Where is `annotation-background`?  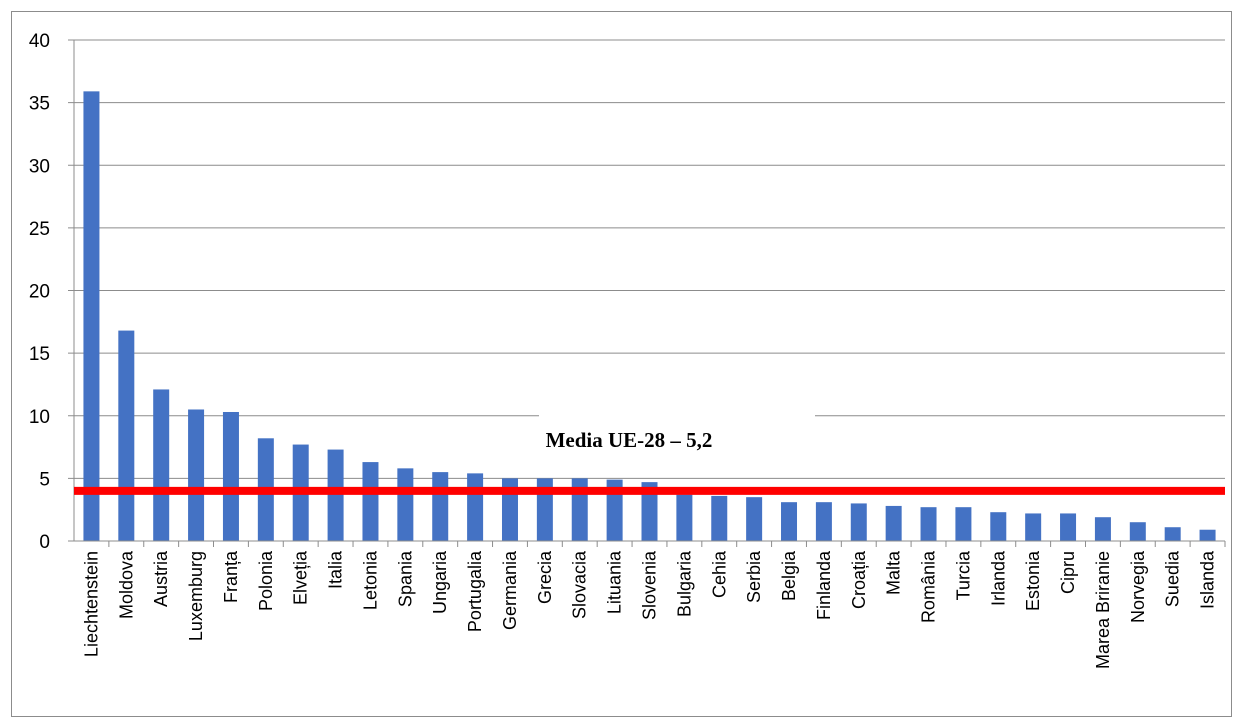
annotation-background is located at coordinates (677, 440).